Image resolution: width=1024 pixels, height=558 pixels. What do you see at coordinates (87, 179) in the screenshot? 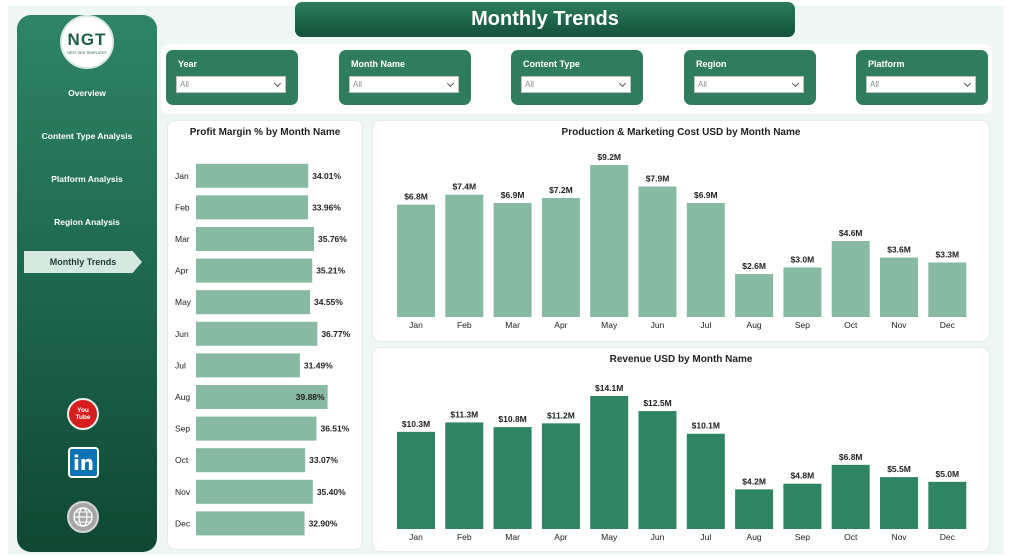
I see `sidebar-item-platform-analysis: Platform Analysis` at bounding box center [87, 179].